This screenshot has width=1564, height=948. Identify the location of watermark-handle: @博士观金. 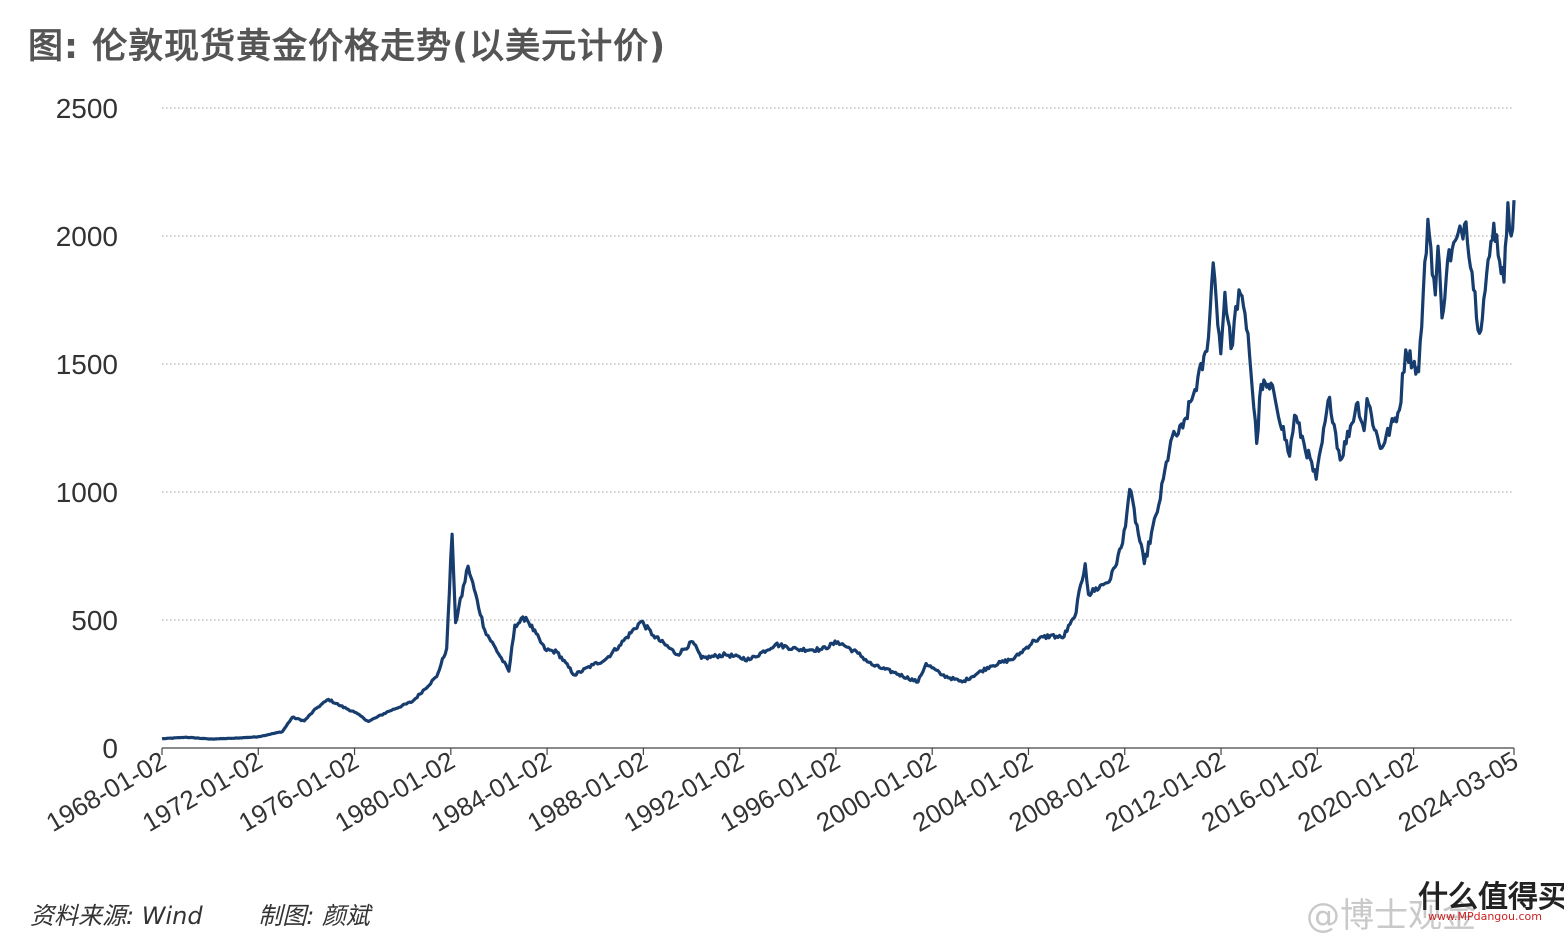
(1391, 916).